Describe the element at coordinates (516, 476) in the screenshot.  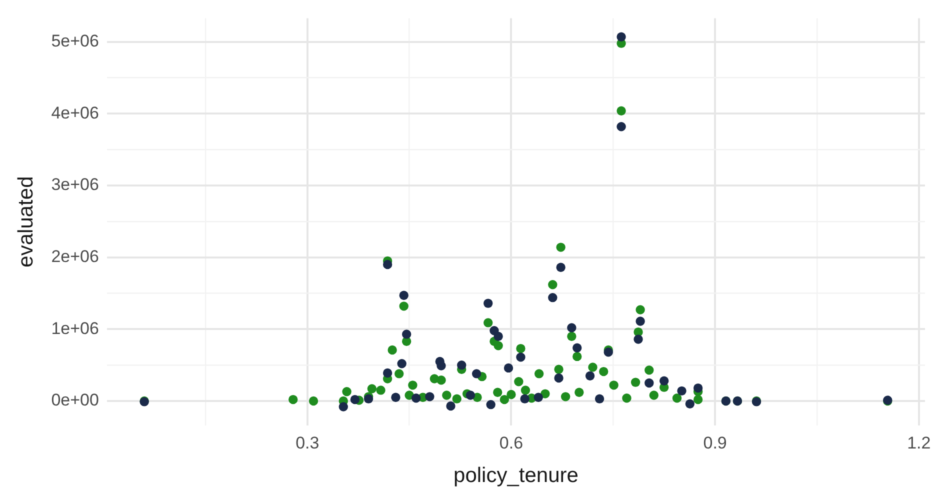
I see `x-axis-title: policy_tenure` at that location.